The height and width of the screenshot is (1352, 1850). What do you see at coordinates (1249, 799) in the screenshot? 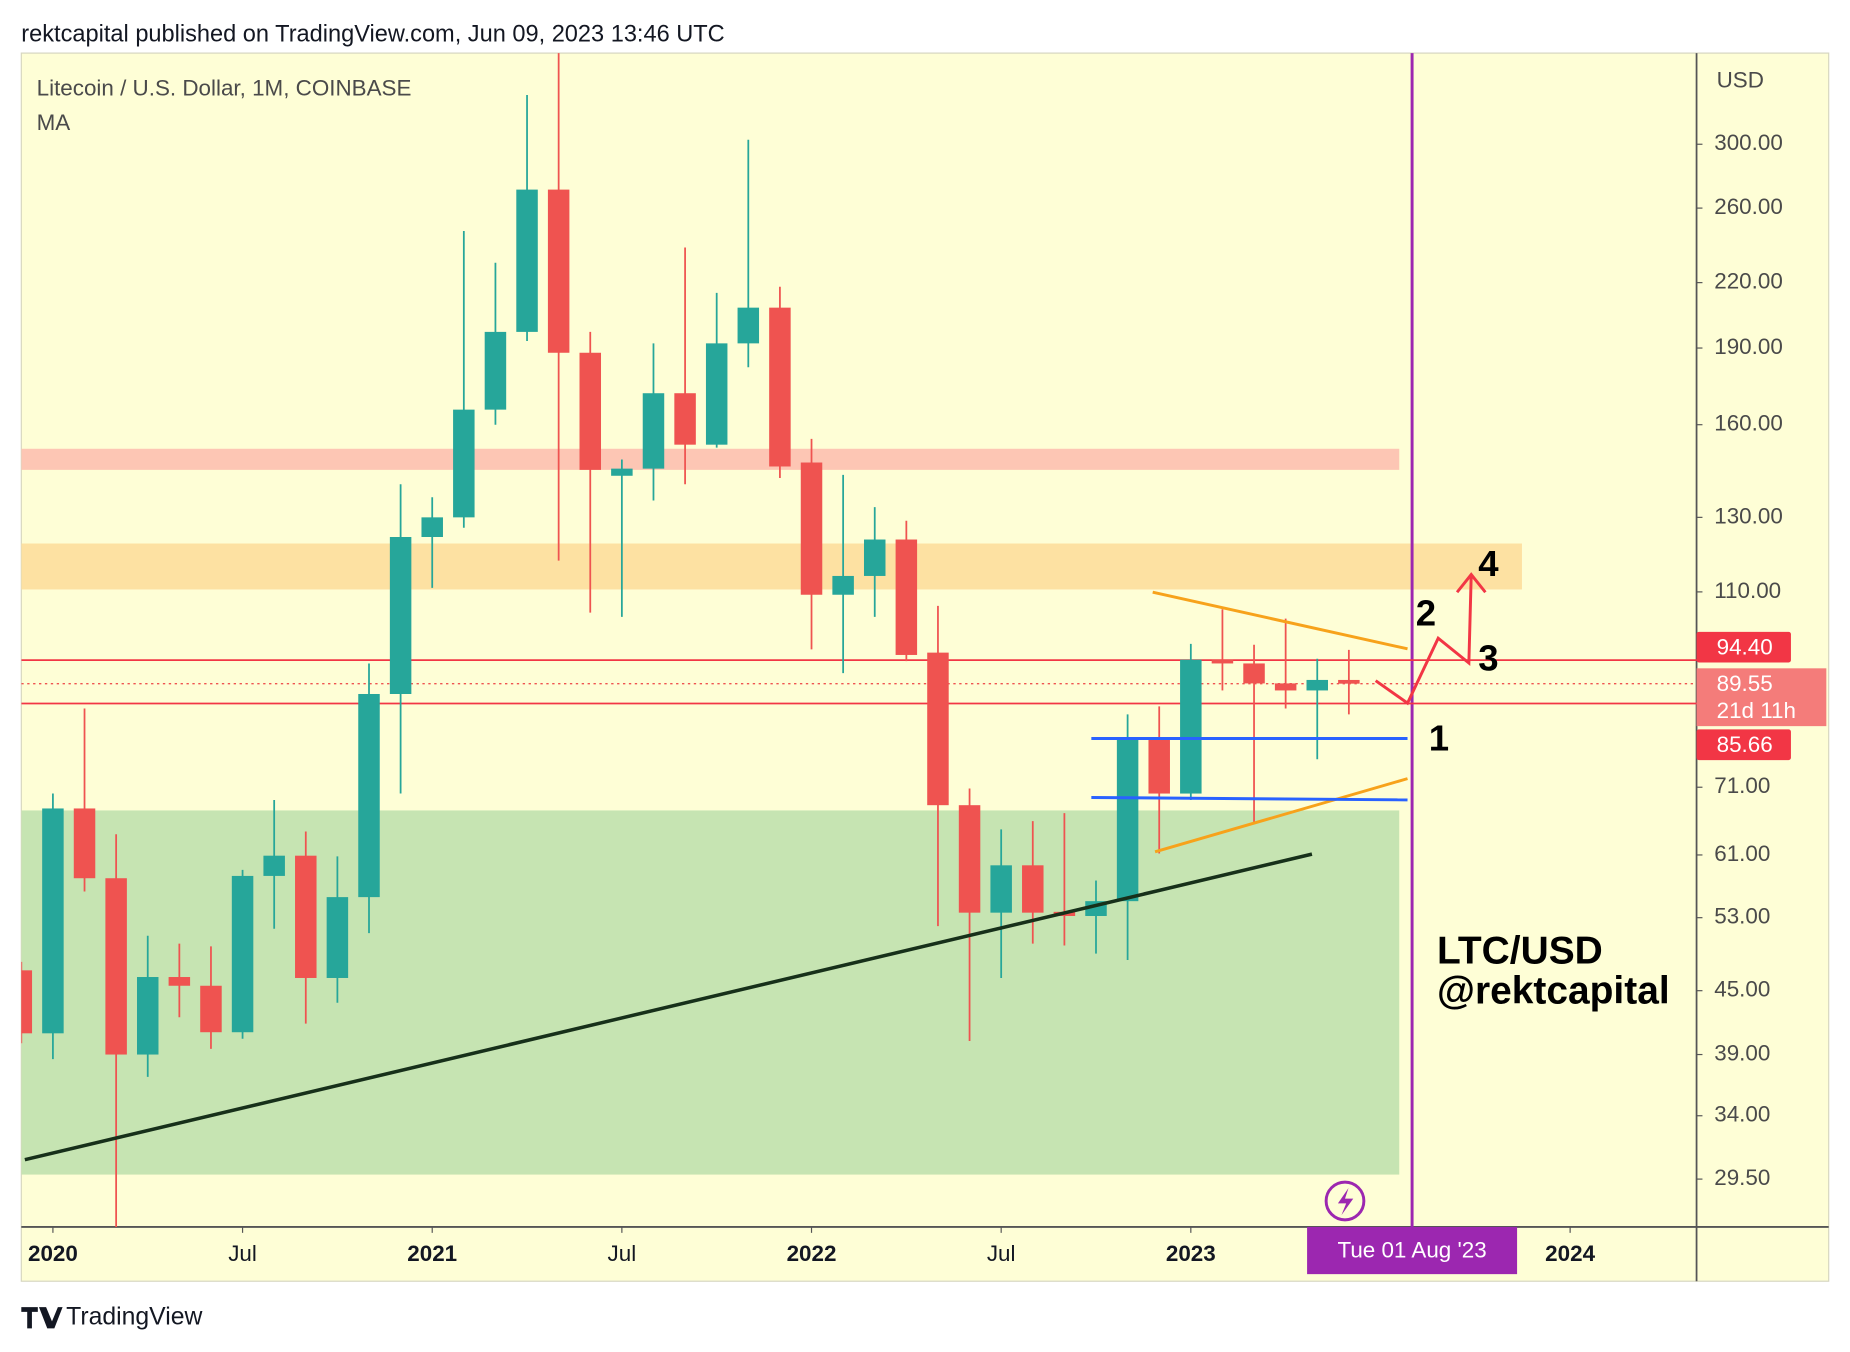
I see `support-line` at bounding box center [1249, 799].